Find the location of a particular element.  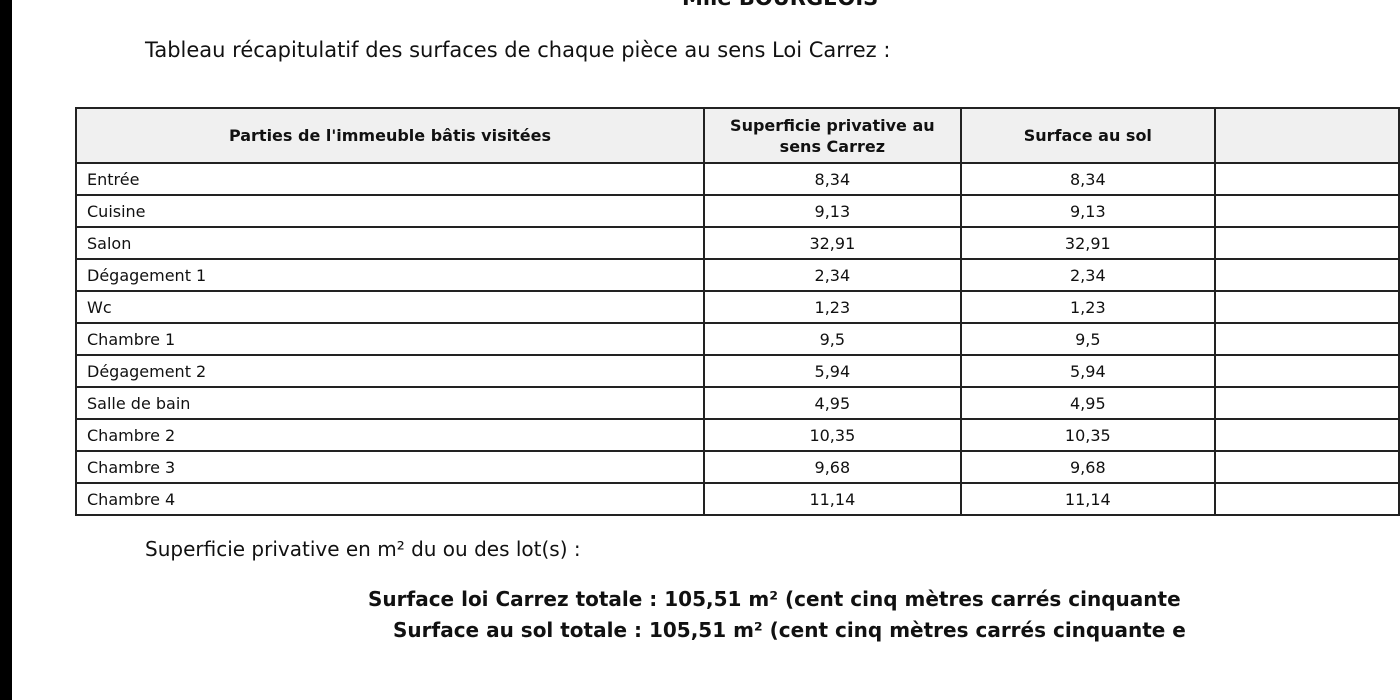

room-name: Entrée is located at coordinates (390, 179).